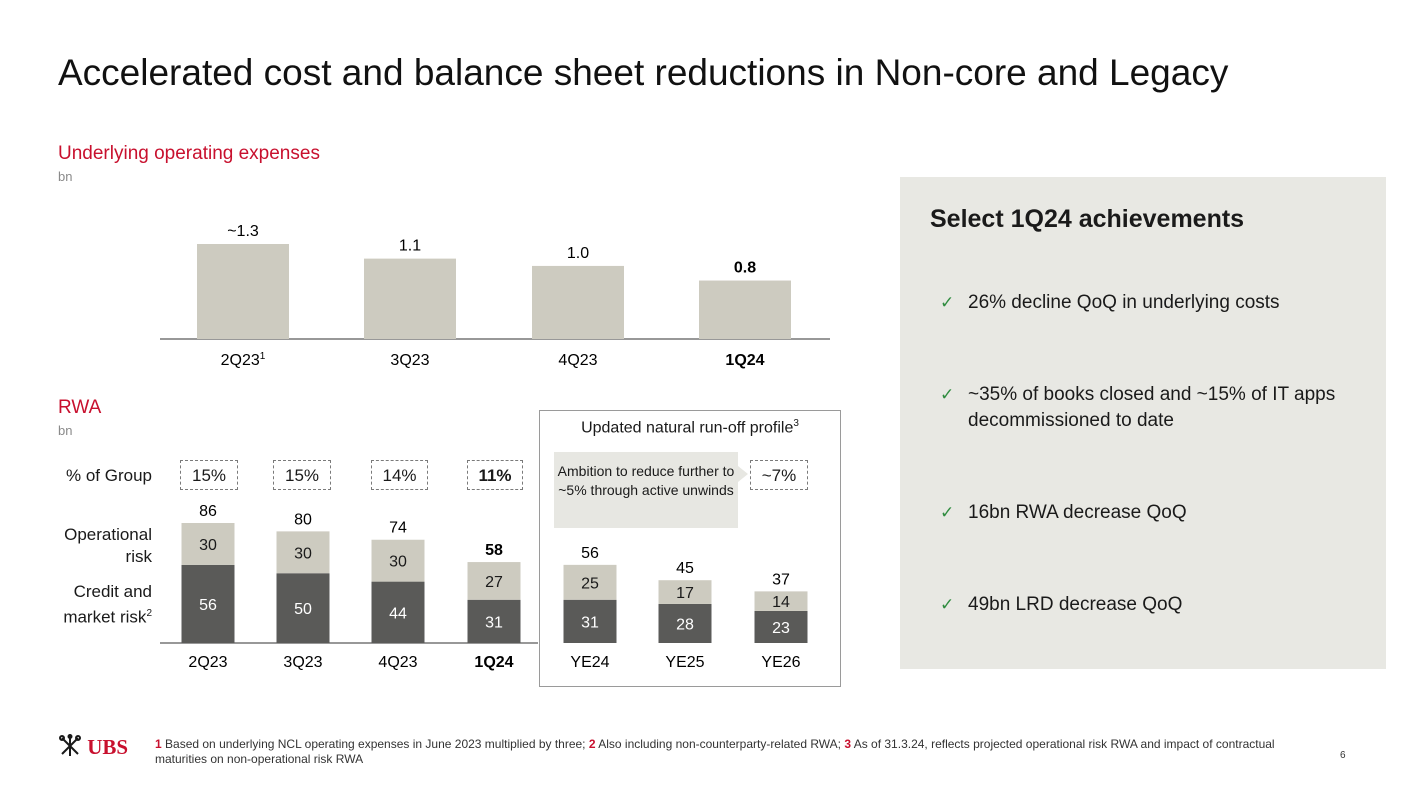 This screenshot has width=1407, height=792. Describe the element at coordinates (243, 231) in the screenshot. I see `data-label: ~1.3` at that location.